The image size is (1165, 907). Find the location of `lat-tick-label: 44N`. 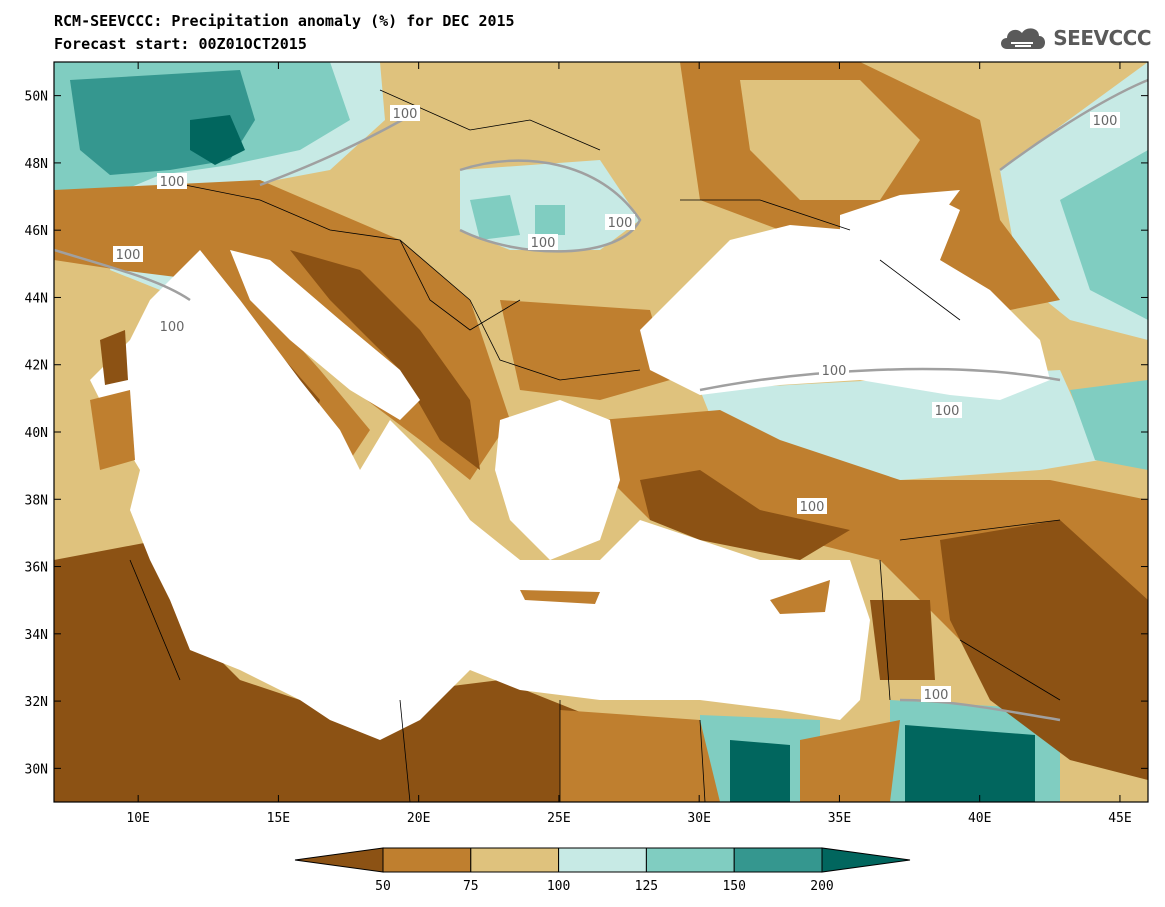

lat-tick-label: 44N is located at coordinates (36, 298).